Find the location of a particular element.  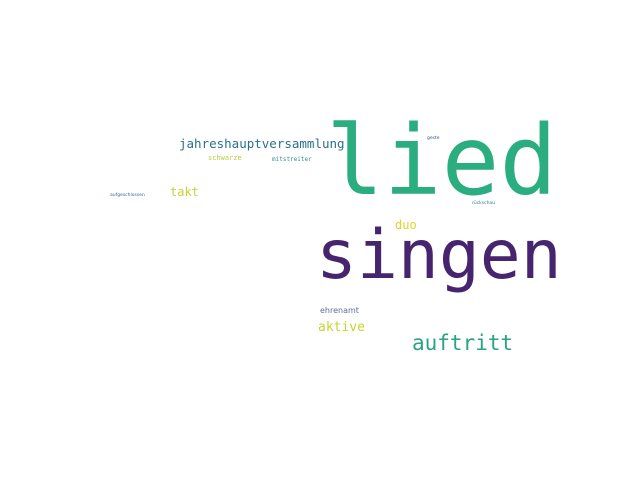

word-mitstreiter: mitstreiter is located at coordinates (292, 159).